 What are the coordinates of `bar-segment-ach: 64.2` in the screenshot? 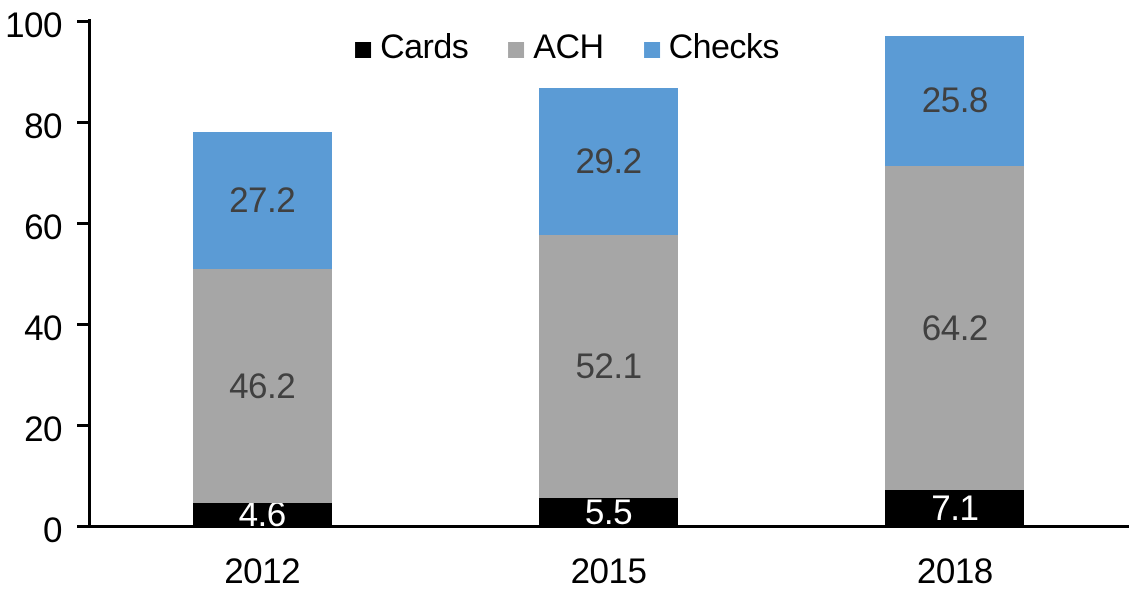 It's located at (955, 328).